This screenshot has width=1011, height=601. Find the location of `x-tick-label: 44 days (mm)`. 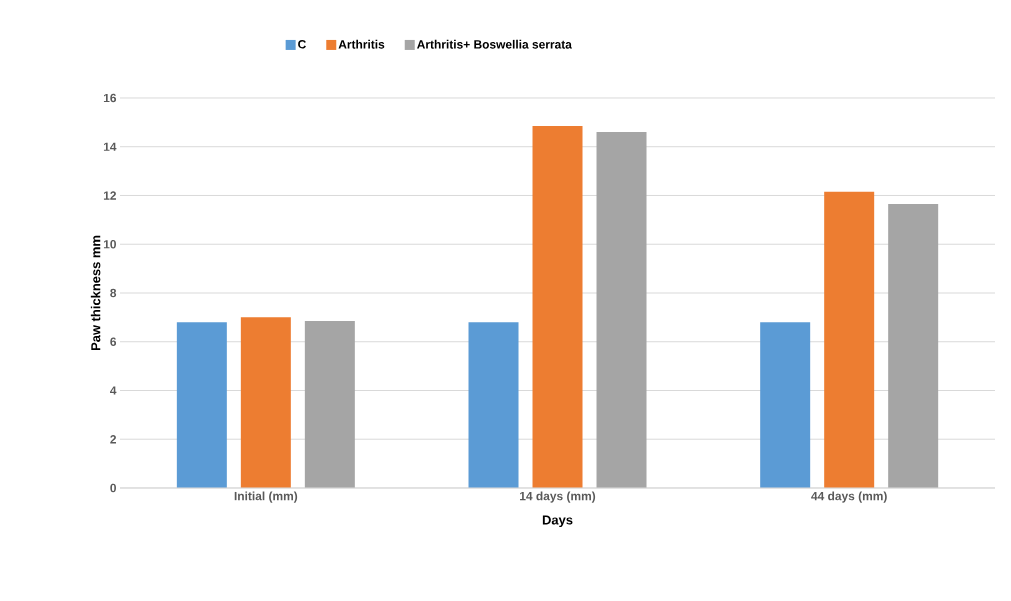

x-tick-label: 44 days (mm) is located at coordinates (849, 497).